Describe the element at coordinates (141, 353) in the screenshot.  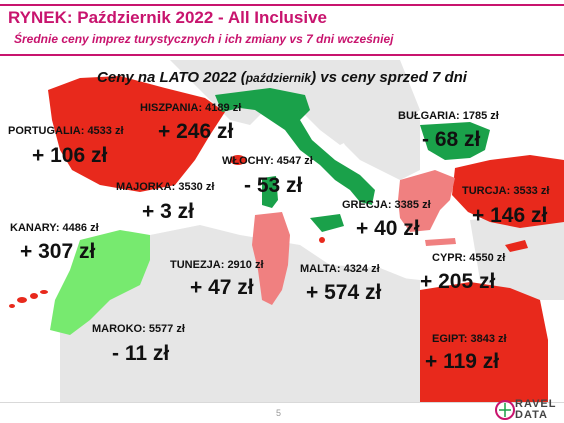
I see `maroko-change: - 11 zł` at that location.